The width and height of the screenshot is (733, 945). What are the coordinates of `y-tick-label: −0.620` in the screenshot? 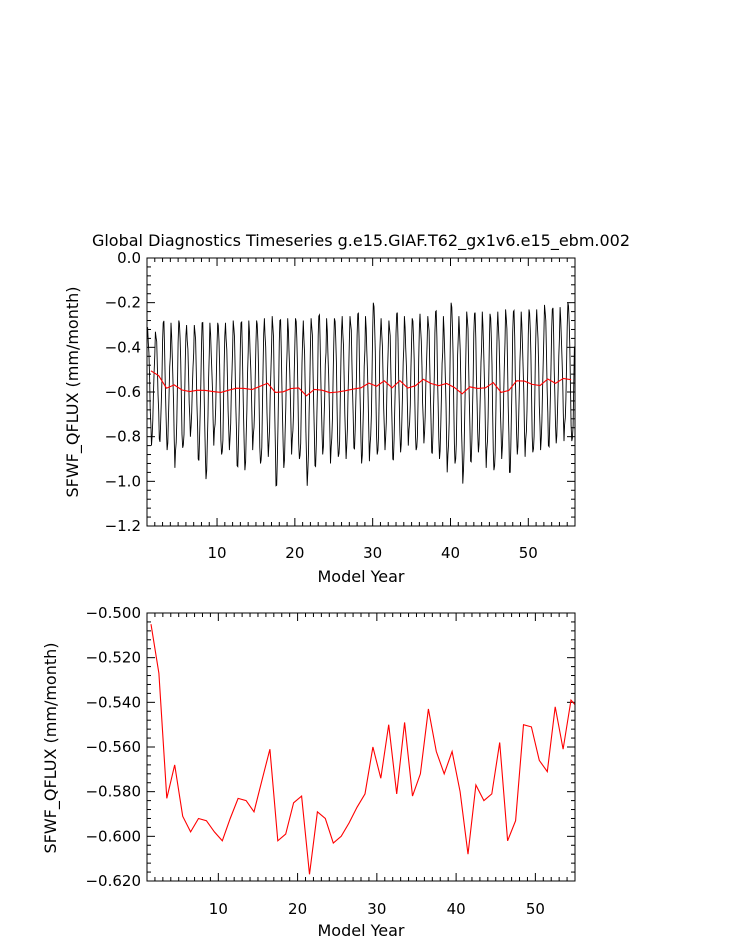 It's located at (113, 881).